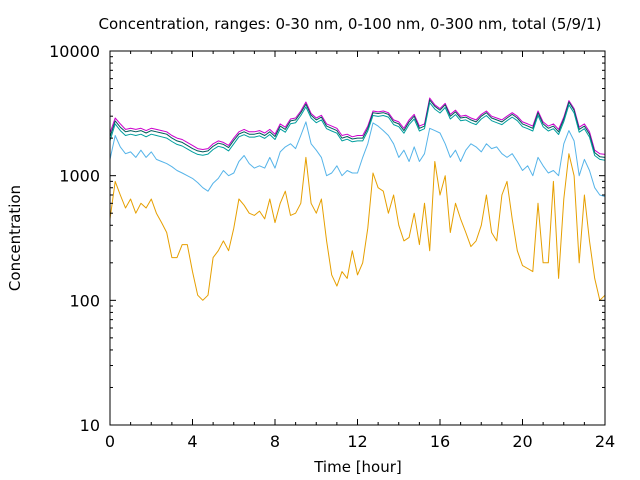 This screenshot has width=640, height=480. What do you see at coordinates (90, 425) in the screenshot?
I see `y-tick-label: 10` at bounding box center [90, 425].